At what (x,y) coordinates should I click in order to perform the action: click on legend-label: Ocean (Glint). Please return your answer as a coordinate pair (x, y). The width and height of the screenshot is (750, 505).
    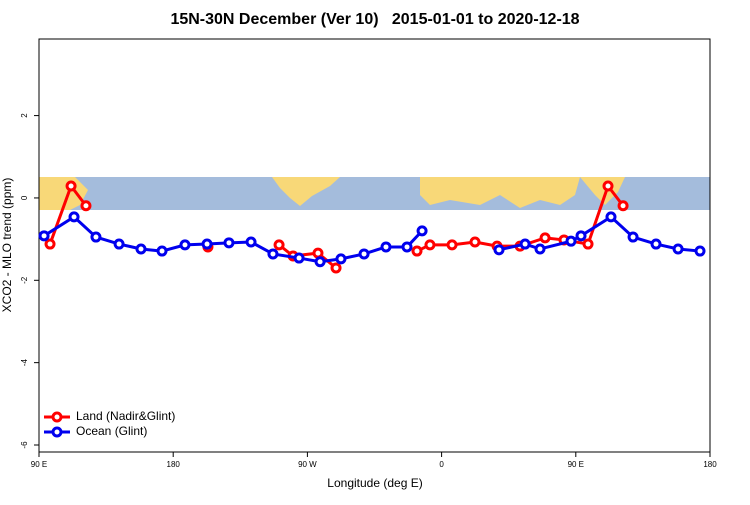
    Looking at the image, I should click on (111, 431).